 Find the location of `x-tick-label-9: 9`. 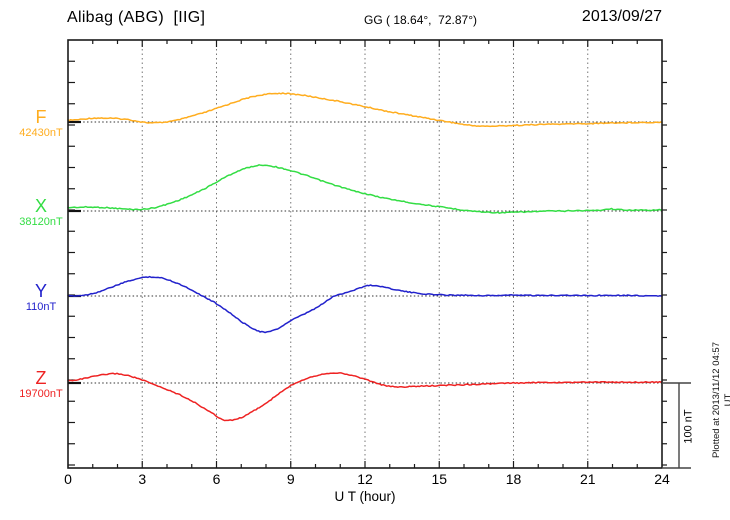

x-tick-label-9: 9 is located at coordinates (290, 479).